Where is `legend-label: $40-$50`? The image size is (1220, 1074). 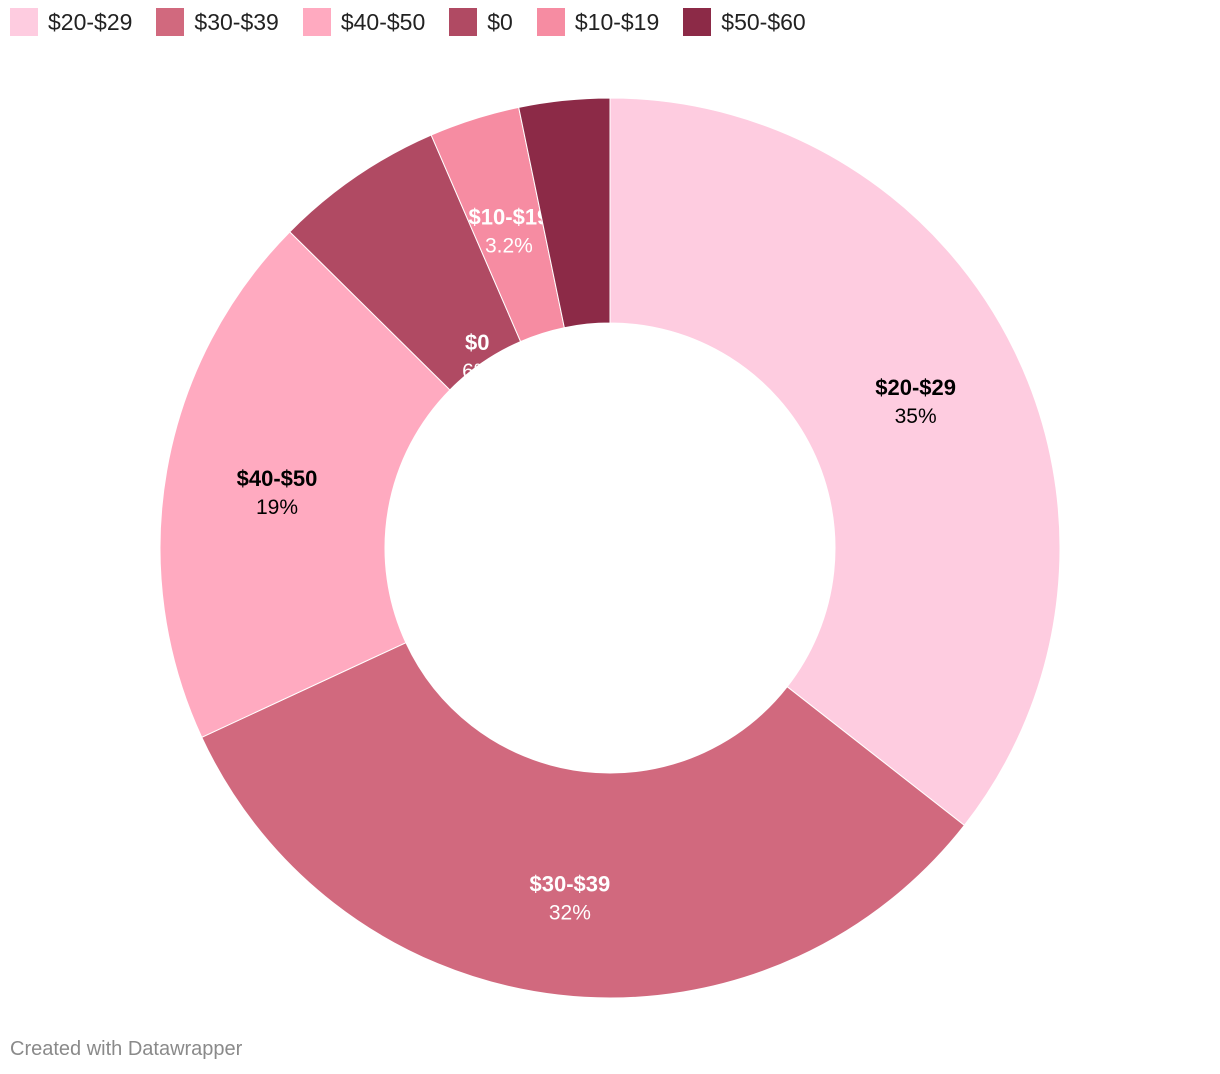 legend-label: $40-$50 is located at coordinates (383, 21).